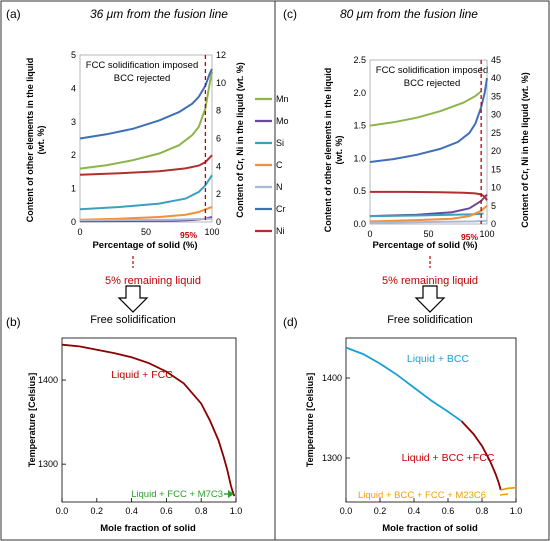 Image resolution: width=550 pixels, height=541 pixels. Describe the element at coordinates (425, 108) in the screenshot. I see `chart-c-series-mn` at that location.